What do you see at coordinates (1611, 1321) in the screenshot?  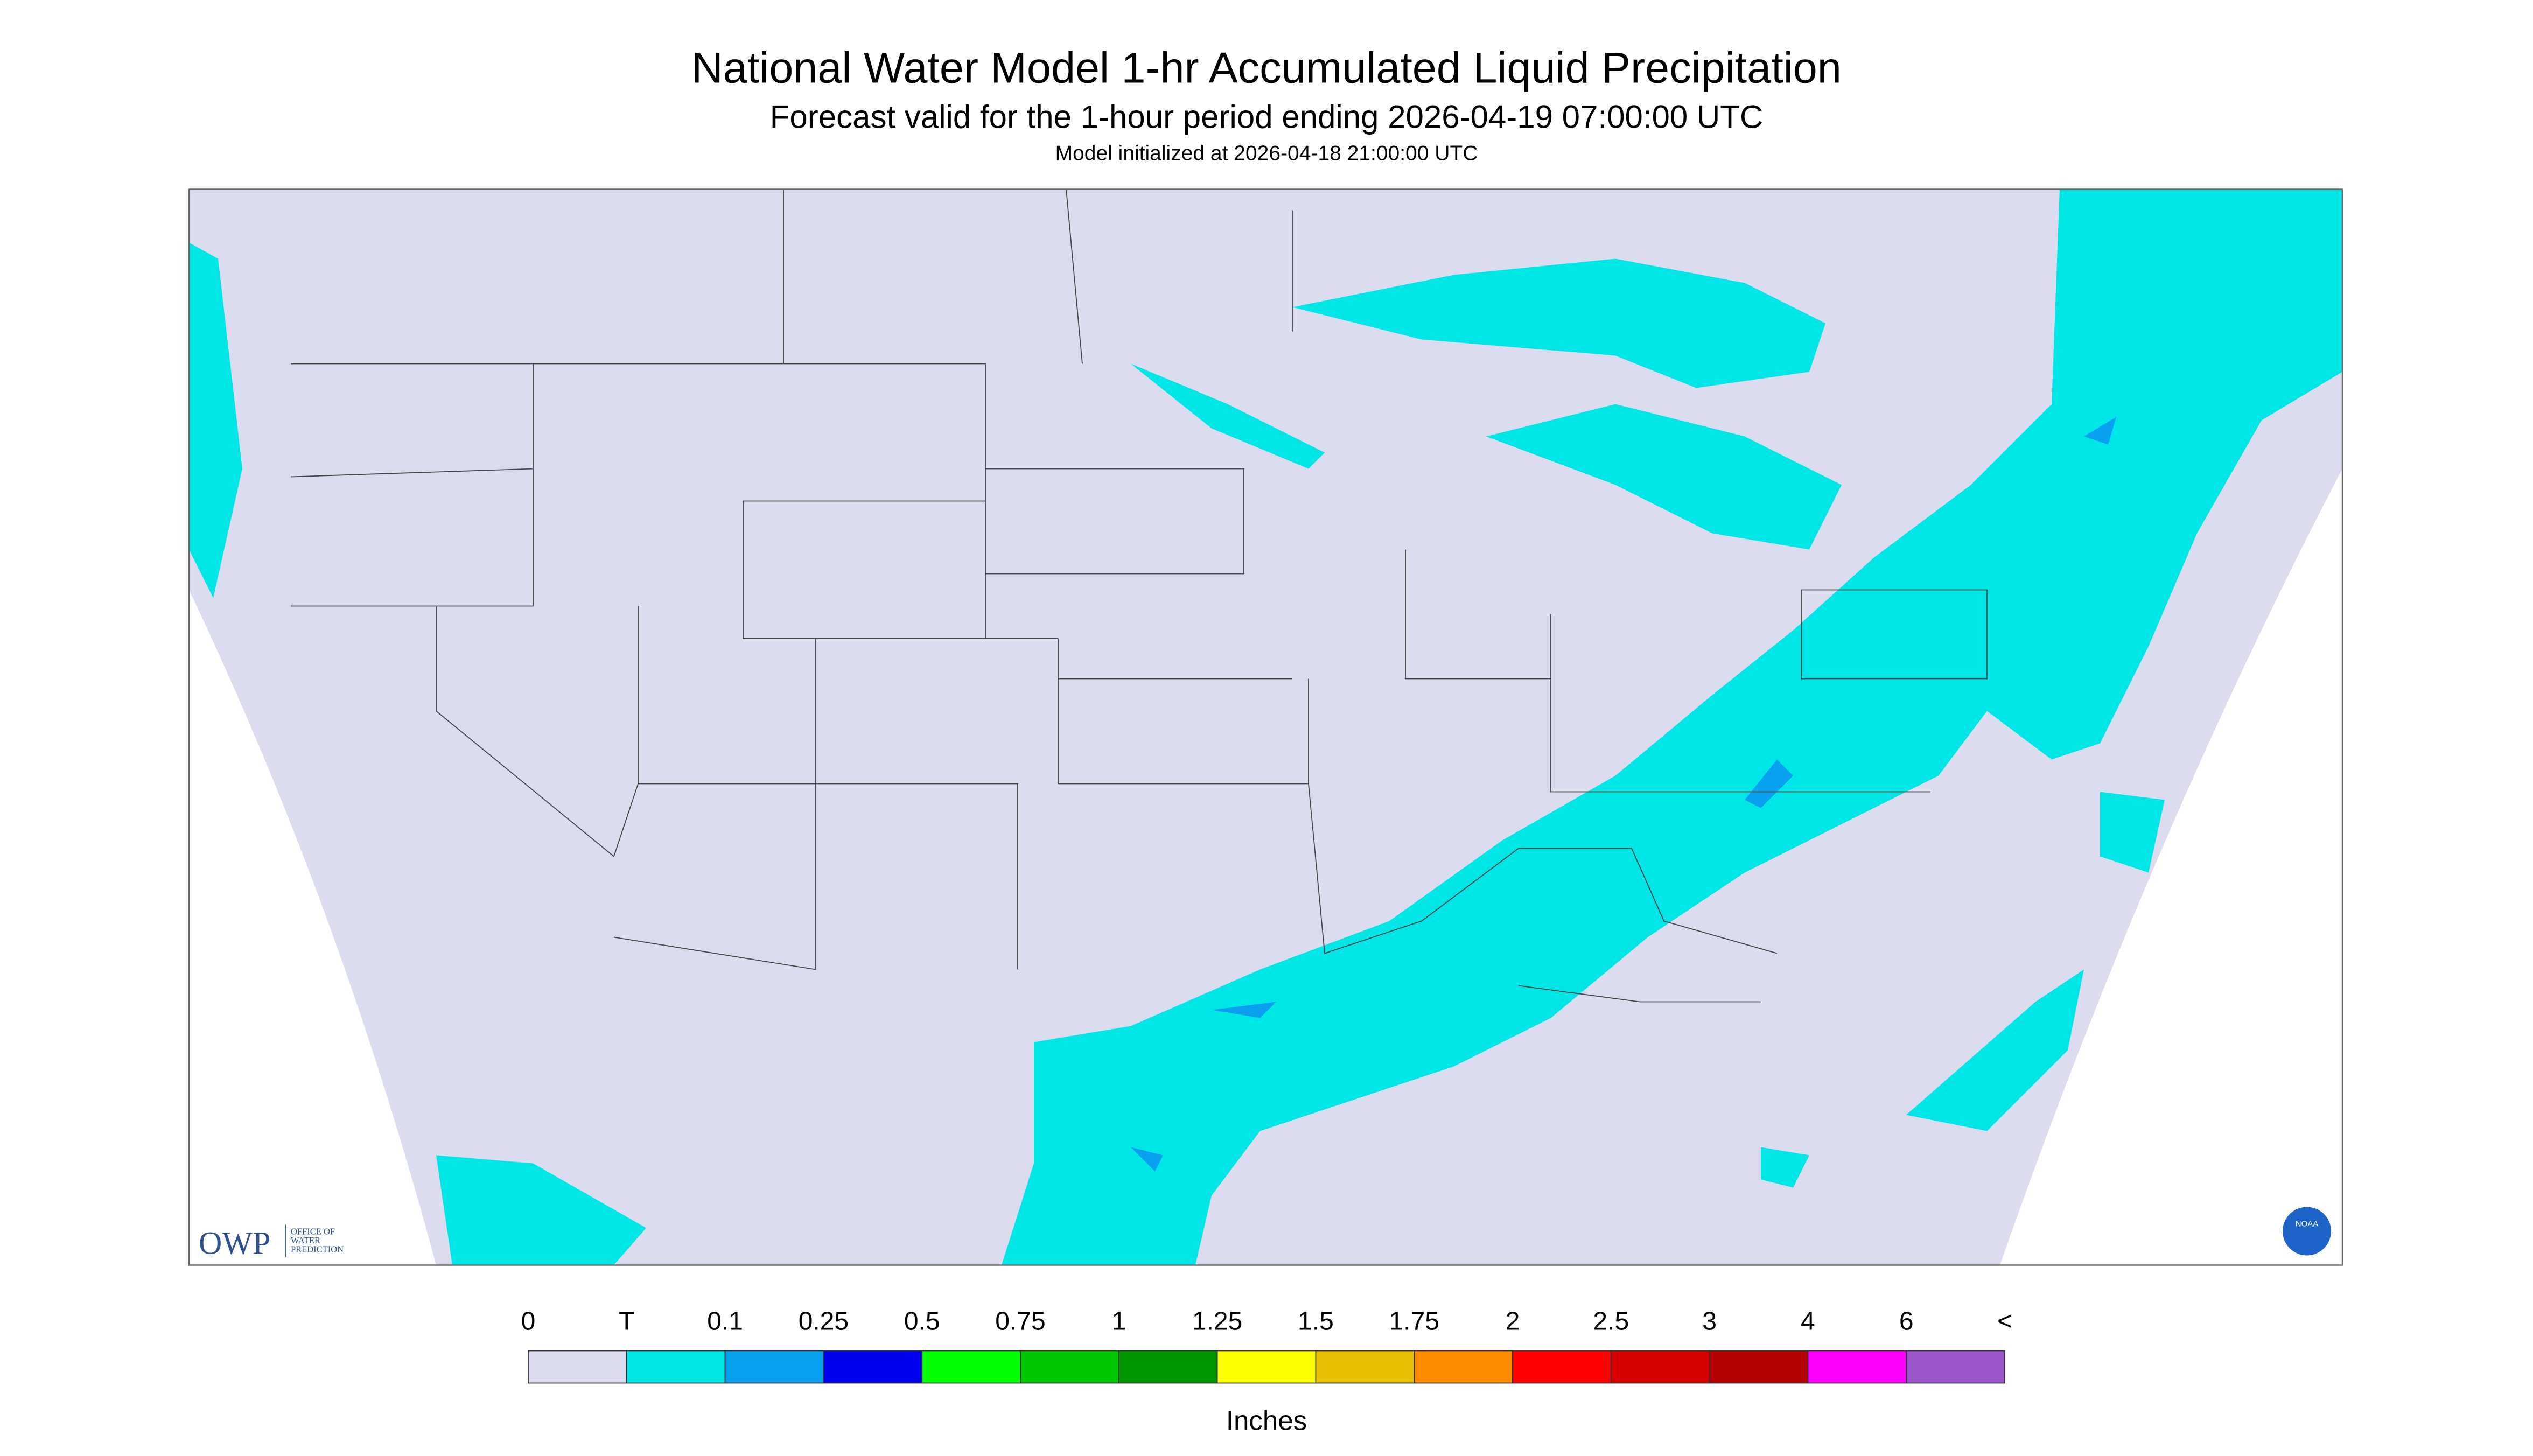 I see `legend-label: 2.5` at bounding box center [1611, 1321].